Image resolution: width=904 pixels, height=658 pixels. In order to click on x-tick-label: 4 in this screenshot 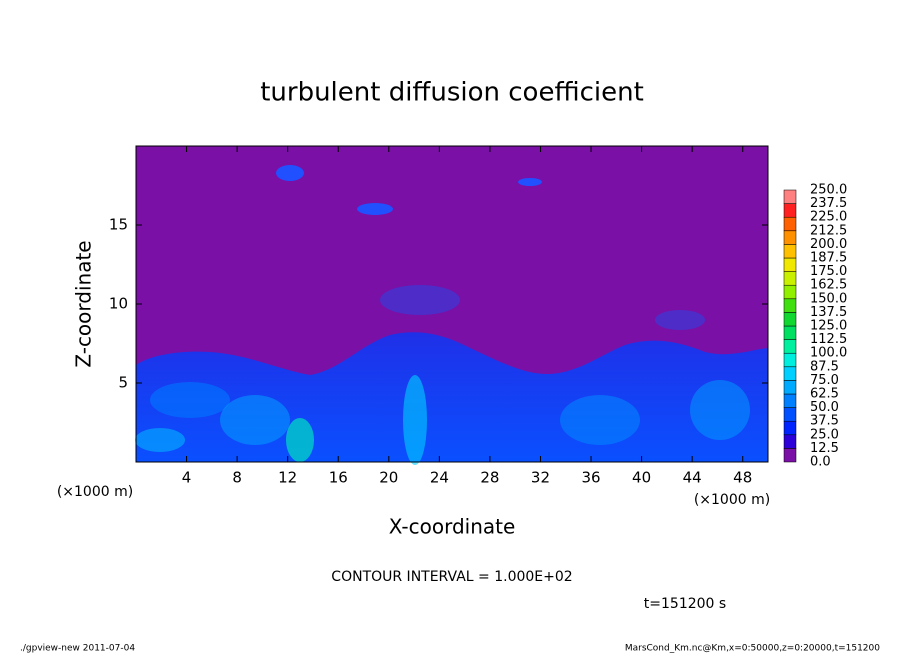, I will do `click(187, 478)`.